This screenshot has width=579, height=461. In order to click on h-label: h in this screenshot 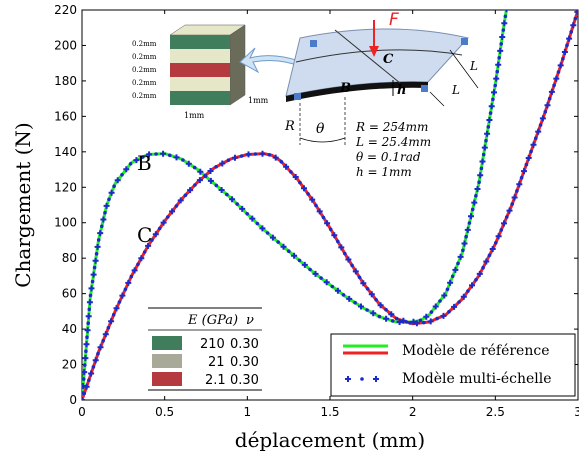, I will do `click(401, 90)`.